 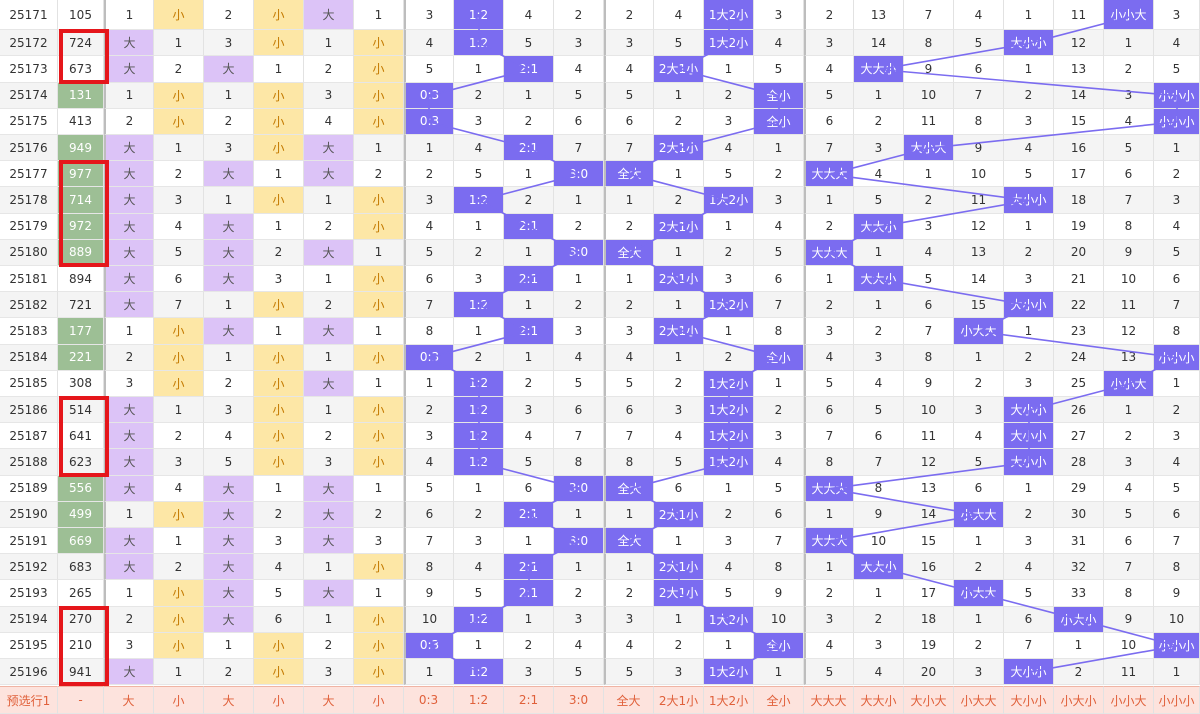 What do you see at coordinates (1129, 383) in the screenshot?
I see `trend-cell: 小小大` at bounding box center [1129, 383].